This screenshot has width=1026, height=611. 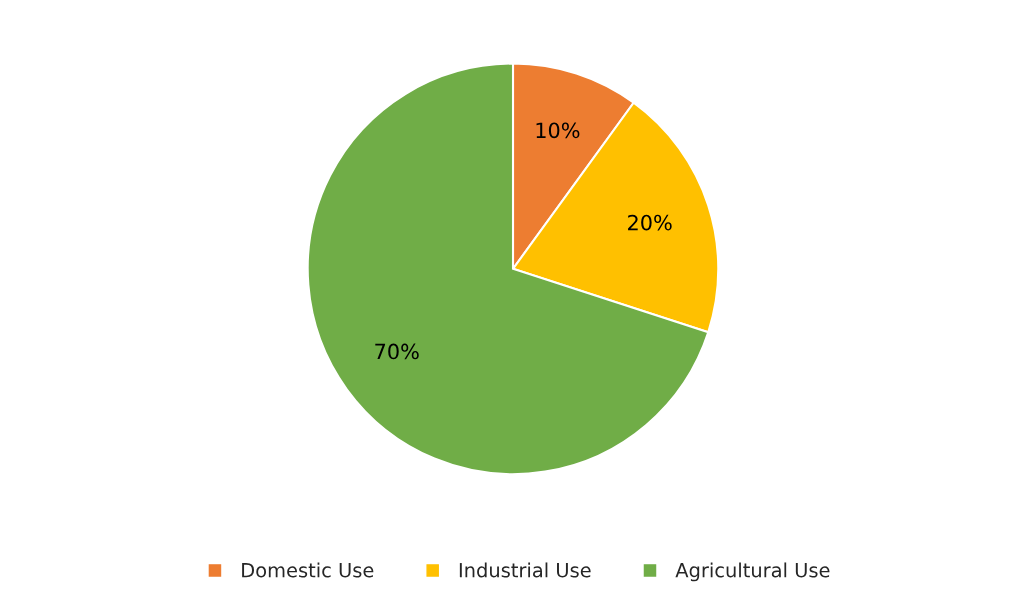 What do you see at coordinates (650, 222) in the screenshot?
I see `data-label: 20%` at bounding box center [650, 222].